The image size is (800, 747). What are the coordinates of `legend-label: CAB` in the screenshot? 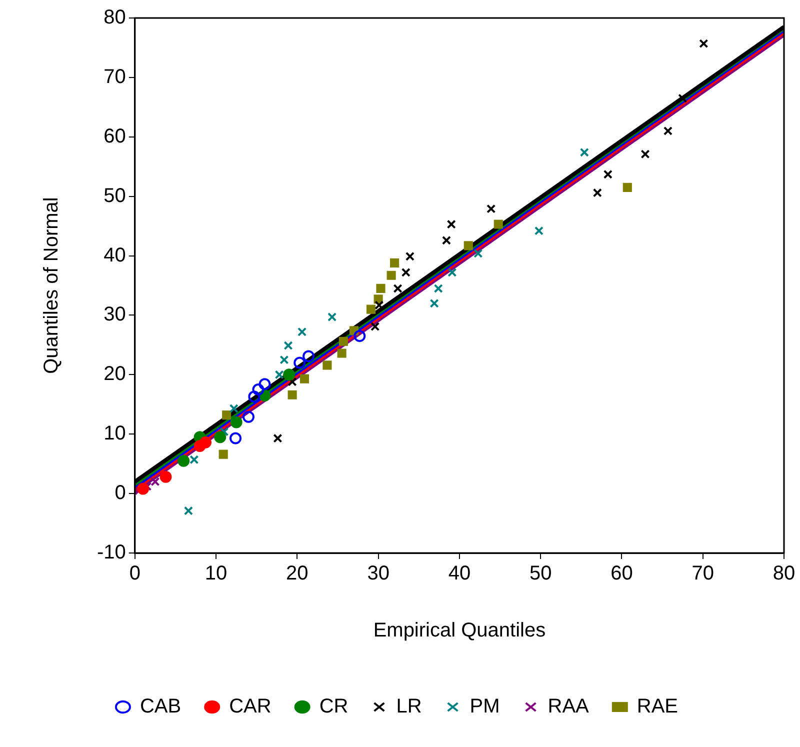 It's located at (161, 707).